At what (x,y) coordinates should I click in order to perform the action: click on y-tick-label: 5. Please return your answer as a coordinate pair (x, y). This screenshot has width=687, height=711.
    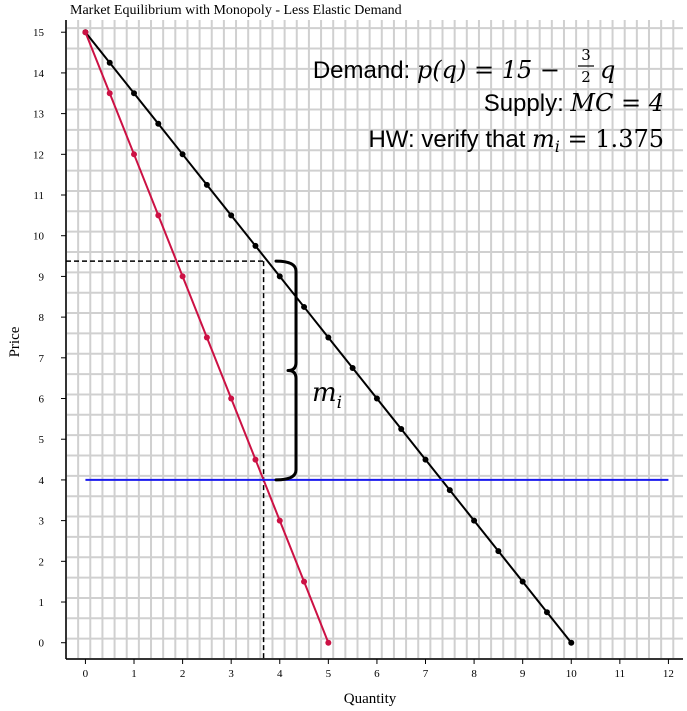
    Looking at the image, I should click on (42, 440).